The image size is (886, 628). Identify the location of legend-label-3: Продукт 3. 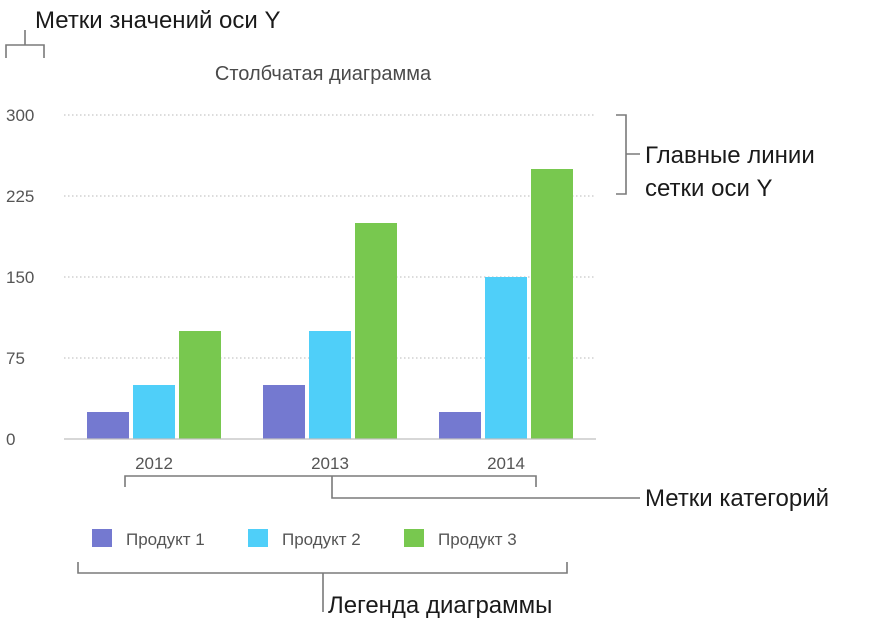
(477, 539).